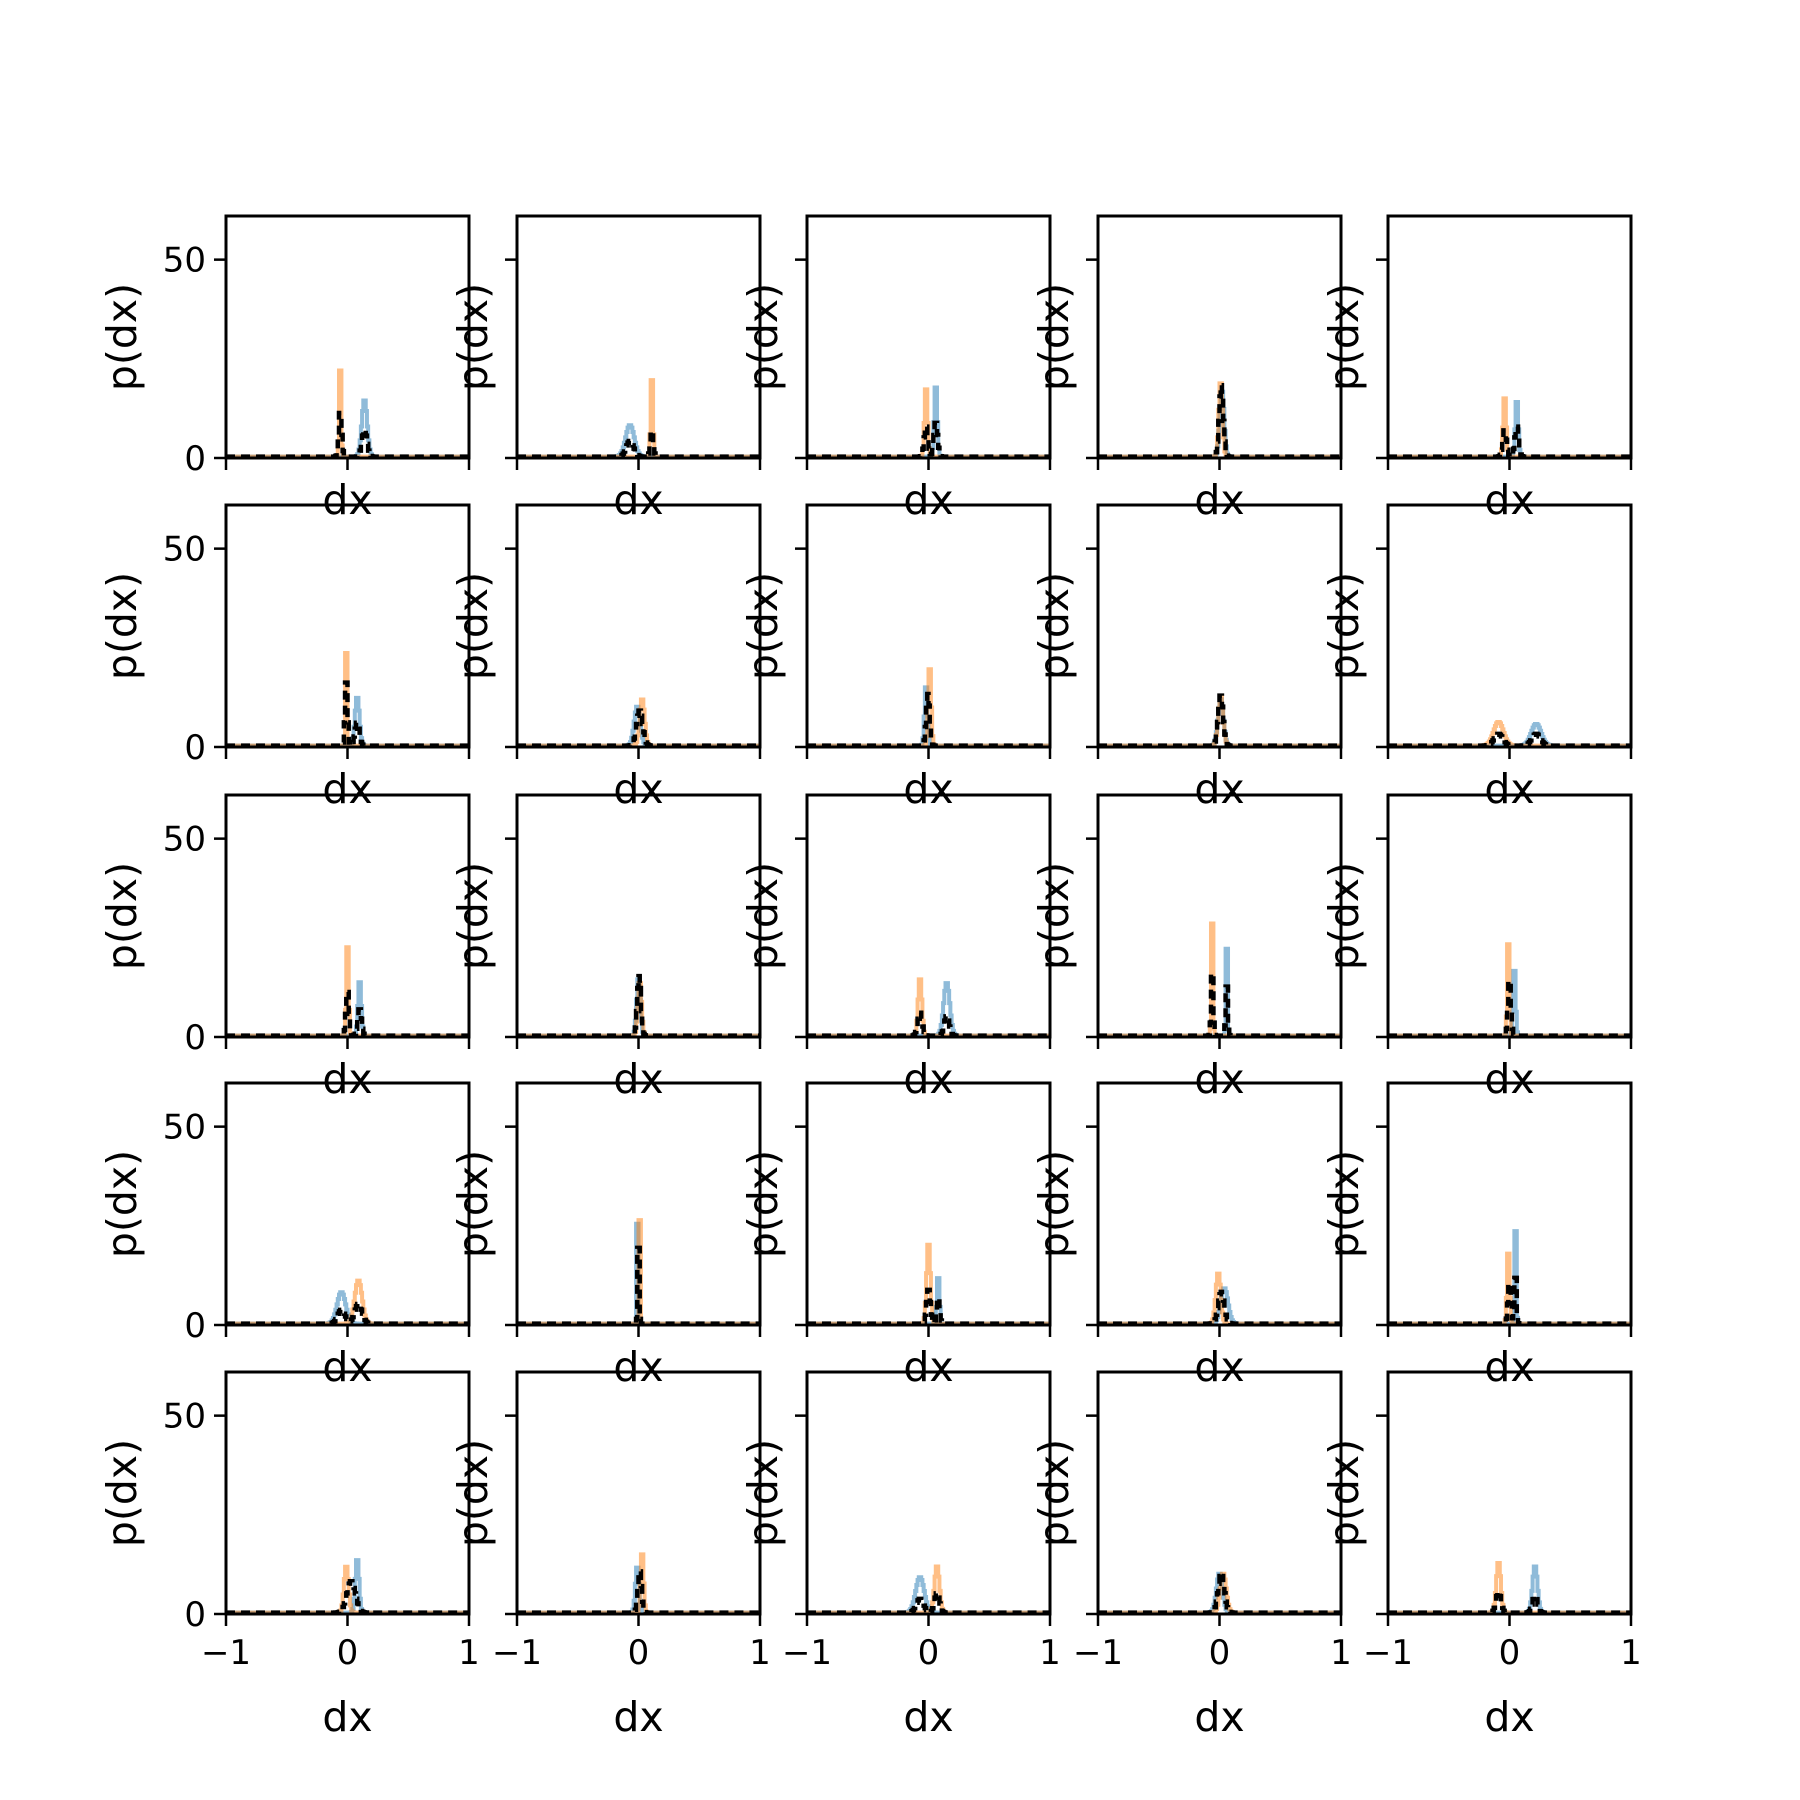 The height and width of the screenshot is (1800, 1800). What do you see at coordinates (895, 1236) in the screenshot?
I see `subplot-r3-c2: dx p(dx)` at bounding box center [895, 1236].